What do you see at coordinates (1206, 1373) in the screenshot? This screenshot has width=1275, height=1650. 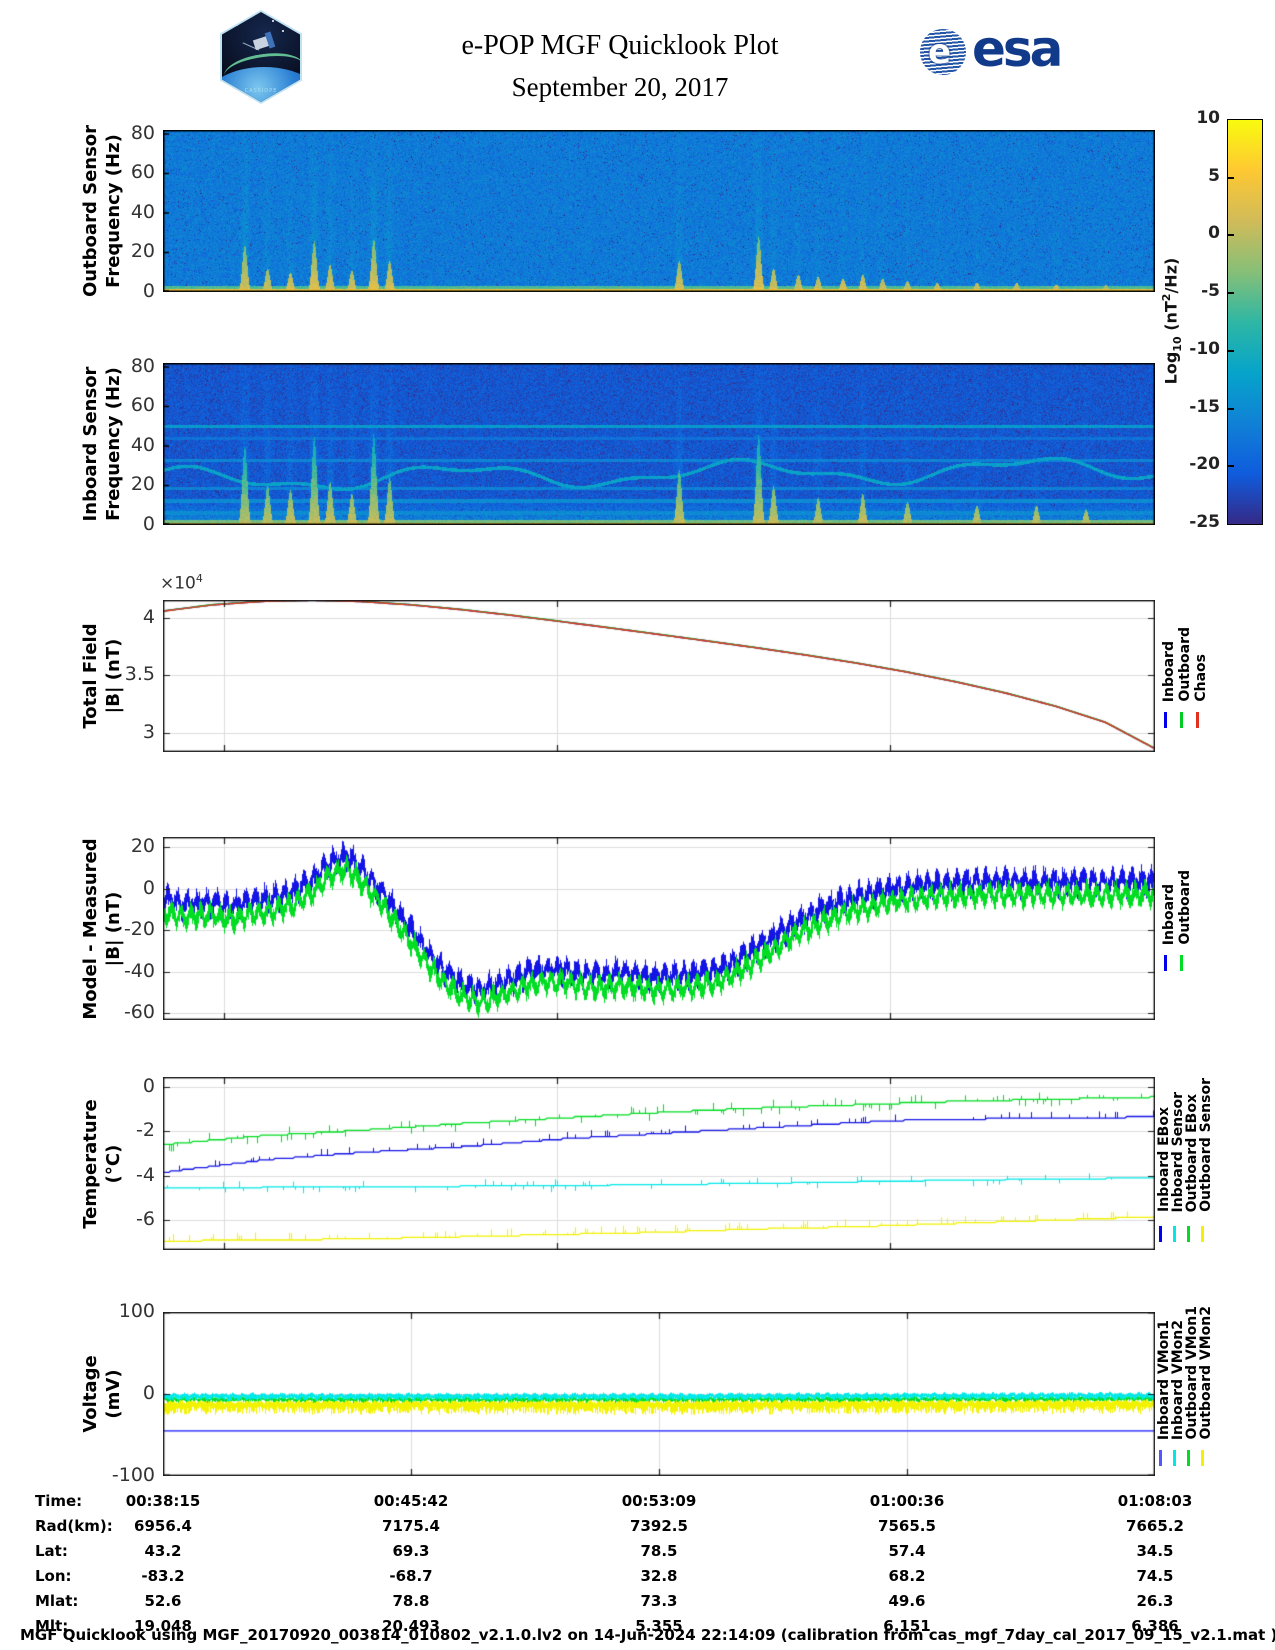 I see `legend-entry-outboard-vmon2: Outboard VMon2` at bounding box center [1206, 1373].